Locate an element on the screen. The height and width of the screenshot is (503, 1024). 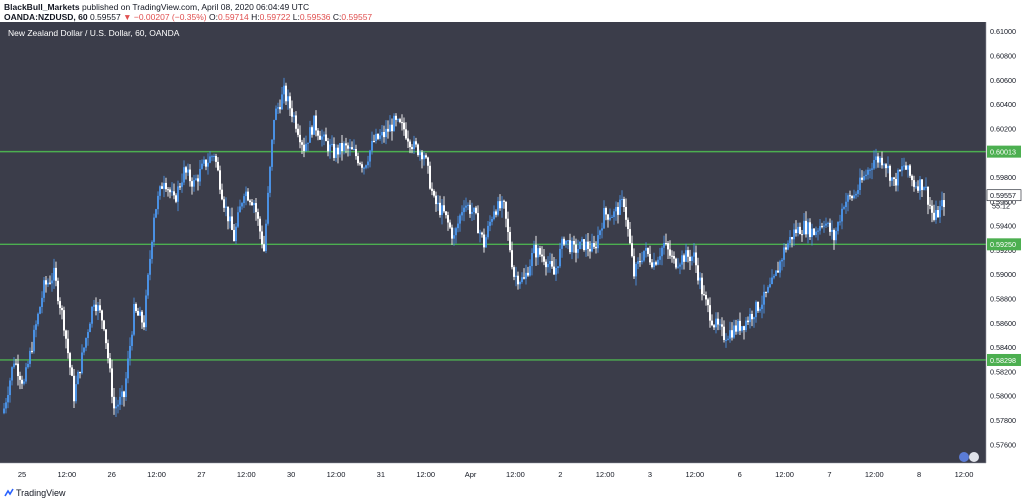
level-tags: 0.60013 0.59250 0.58298 is located at coordinates (1004, 255).